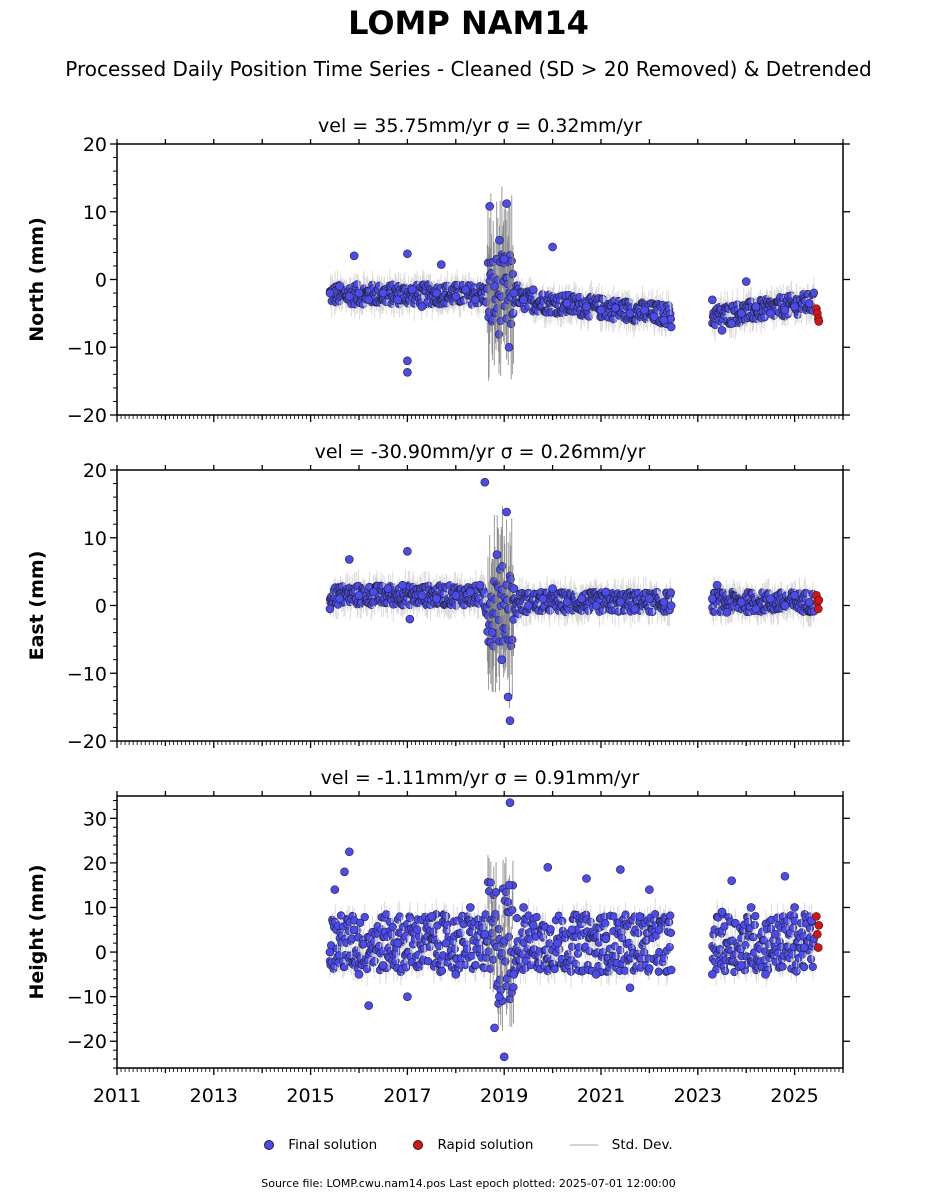 Image resolution: width=937 pixels, height=1200 pixels. Describe the element at coordinates (95, 539) in the screenshot. I see `y-tick-label: 10` at that location.